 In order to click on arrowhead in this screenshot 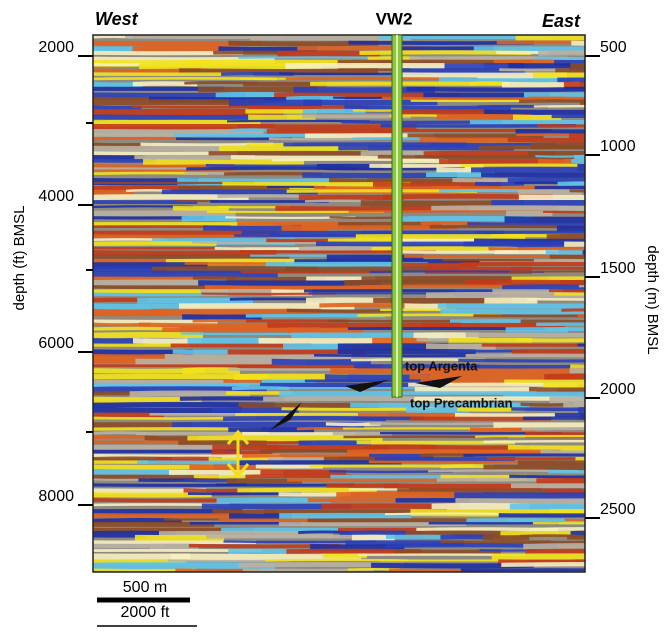, I will do `click(438, 382)`.